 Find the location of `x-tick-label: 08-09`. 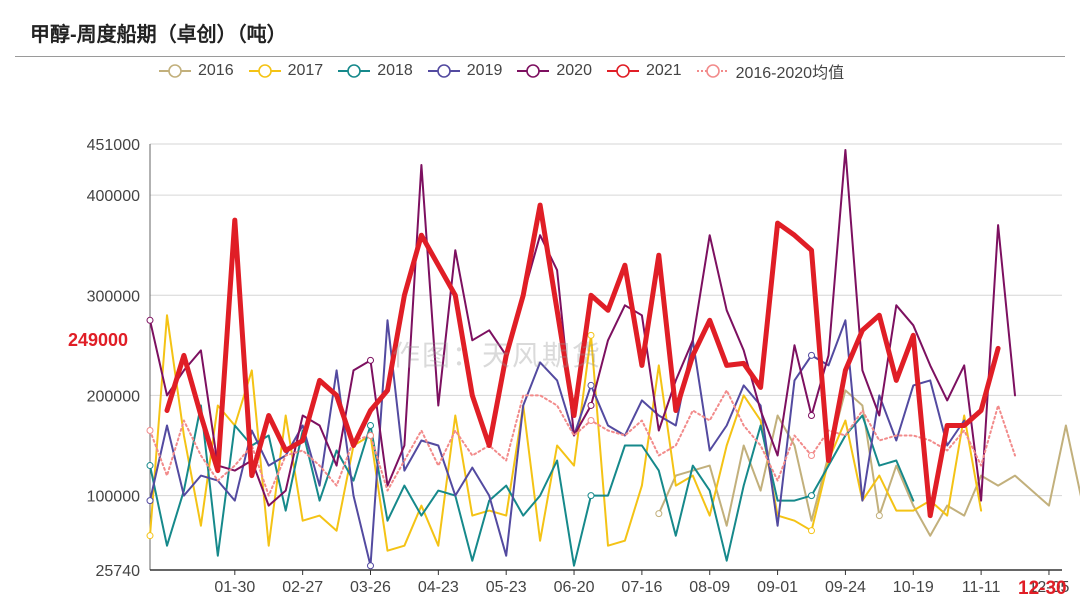

x-tick-label: 08-09 is located at coordinates (709, 587).